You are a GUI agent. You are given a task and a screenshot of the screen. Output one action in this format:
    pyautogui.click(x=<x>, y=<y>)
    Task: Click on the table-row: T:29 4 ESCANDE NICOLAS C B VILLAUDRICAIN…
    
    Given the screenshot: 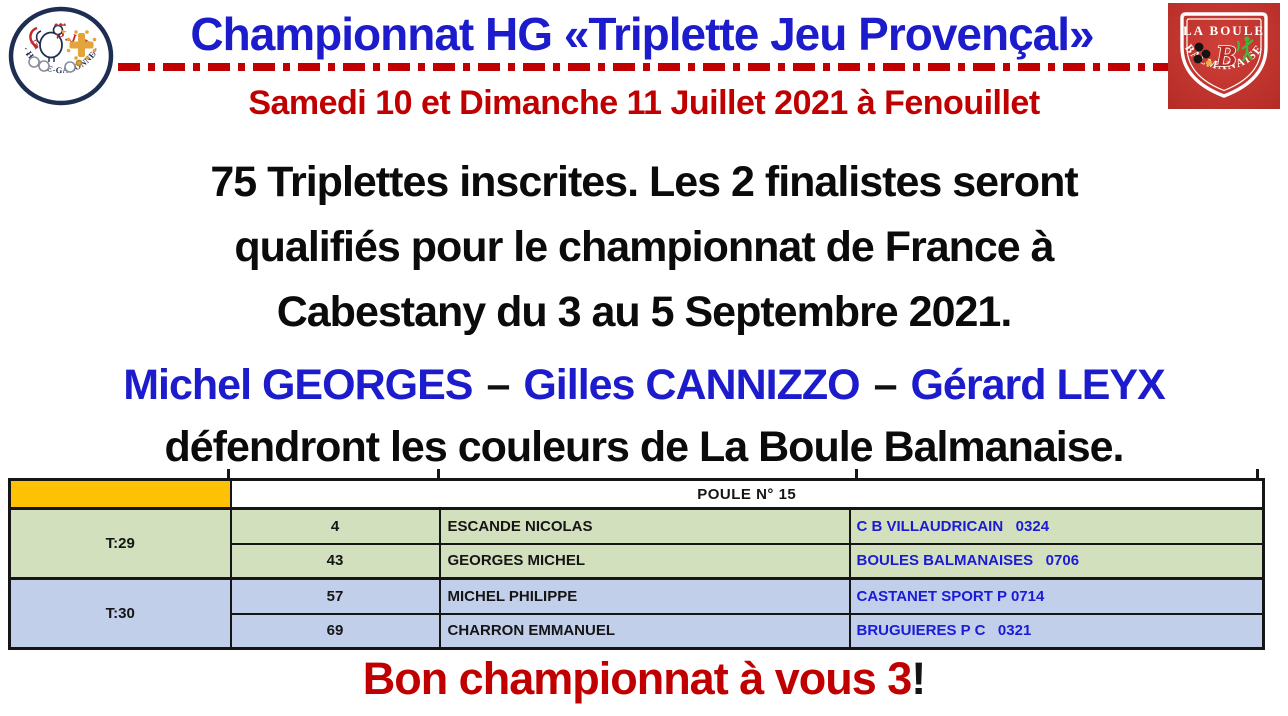 What is the action you would take?
    pyautogui.click(x=636, y=543)
    